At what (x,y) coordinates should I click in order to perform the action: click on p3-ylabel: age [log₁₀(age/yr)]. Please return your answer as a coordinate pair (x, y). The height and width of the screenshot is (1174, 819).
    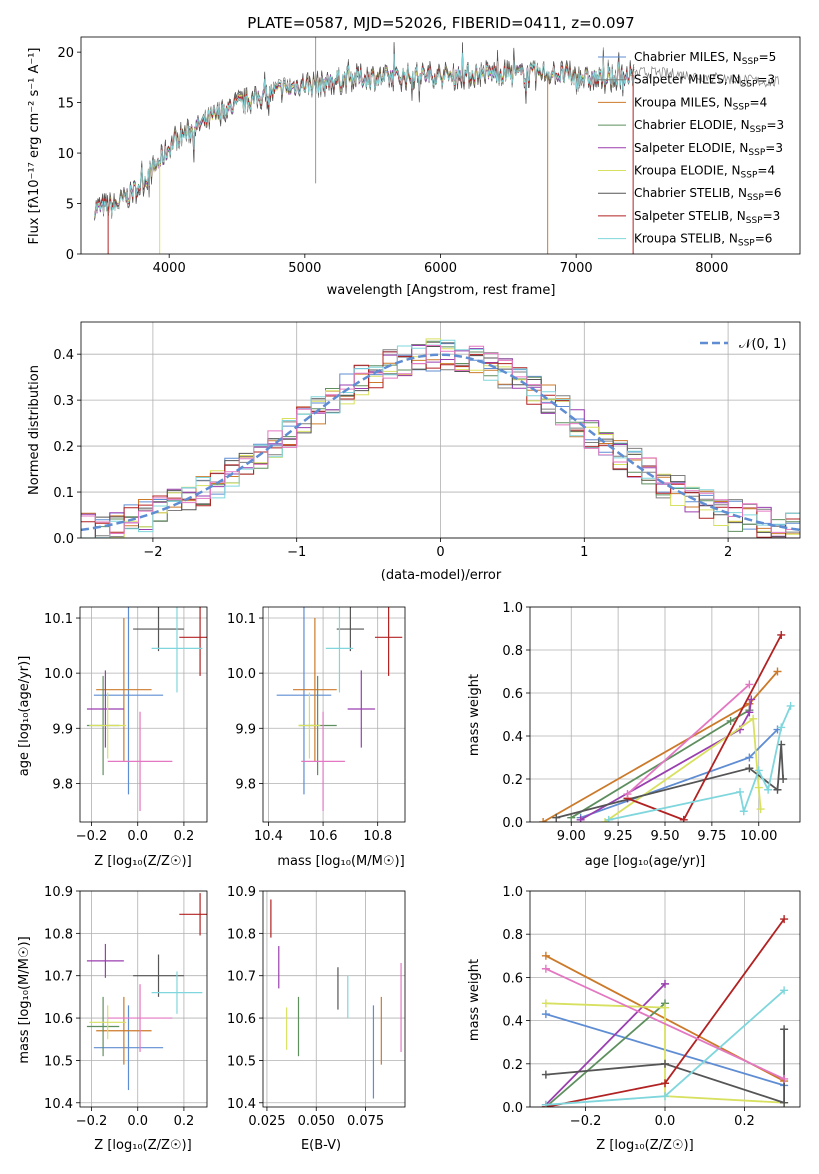
    Looking at the image, I should click on (24, 716).